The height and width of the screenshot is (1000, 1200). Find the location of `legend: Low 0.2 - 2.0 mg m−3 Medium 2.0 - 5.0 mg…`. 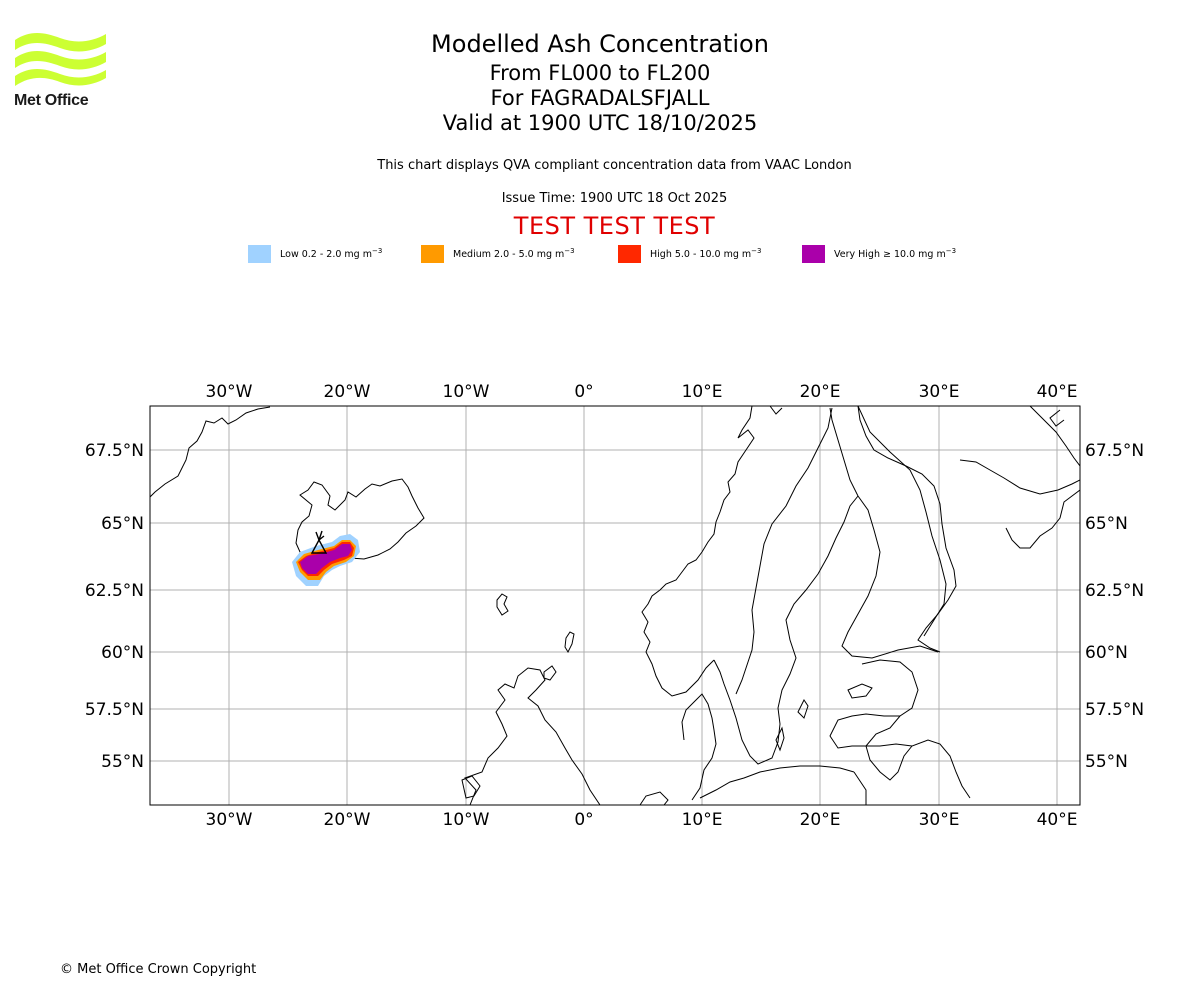

legend: Low 0.2 - 2.0 mg m−3 Medium 2.0 - 5.0 mg… is located at coordinates (600, 254).